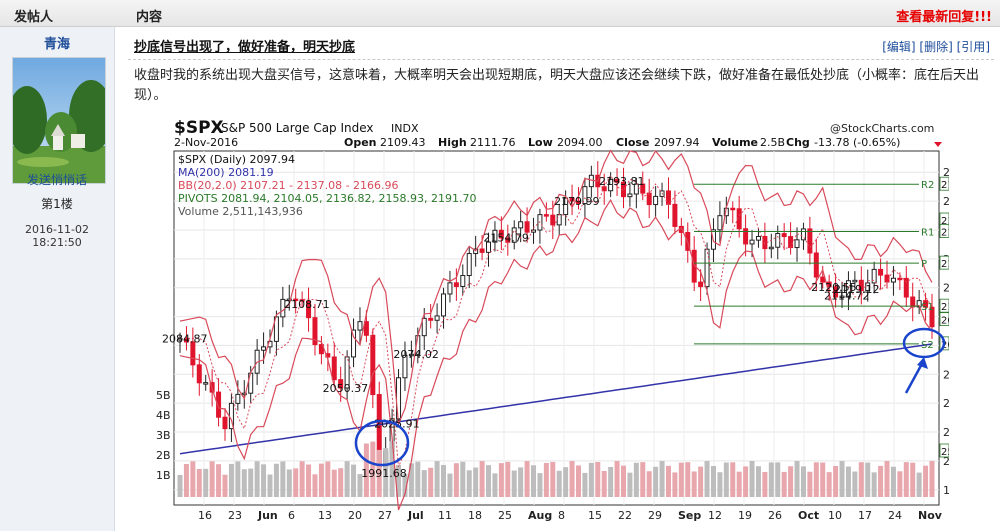 This screenshot has height=531, width=1000. I want to click on volume-tick-label: 5B, so click(163, 395).